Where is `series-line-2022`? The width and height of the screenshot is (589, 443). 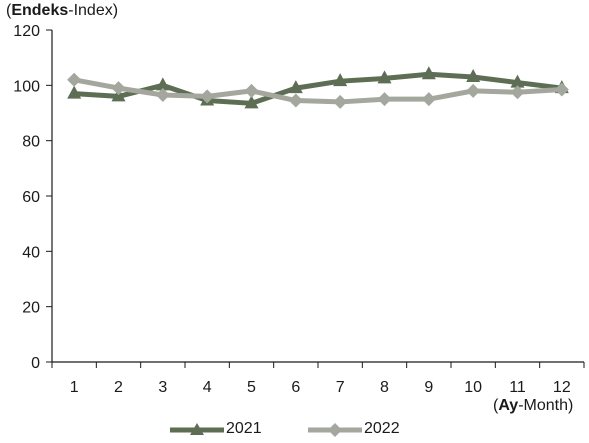 series-line-2022 is located at coordinates (317, 91).